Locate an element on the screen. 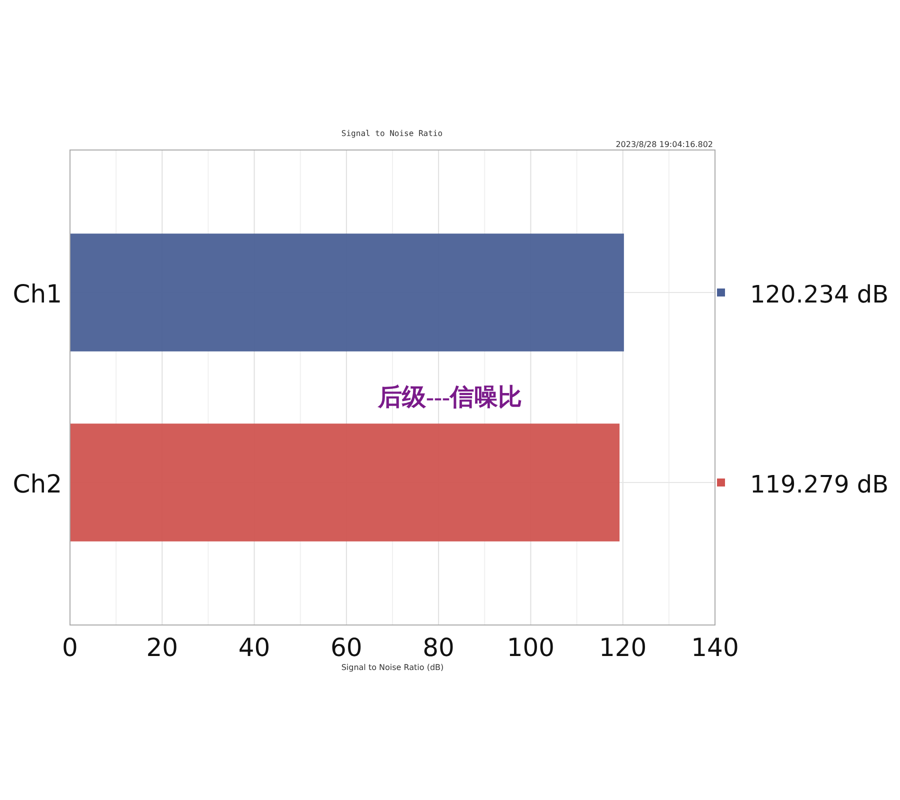 This screenshot has height=800, width=900. x-tick-label: 40 is located at coordinates (254, 647).